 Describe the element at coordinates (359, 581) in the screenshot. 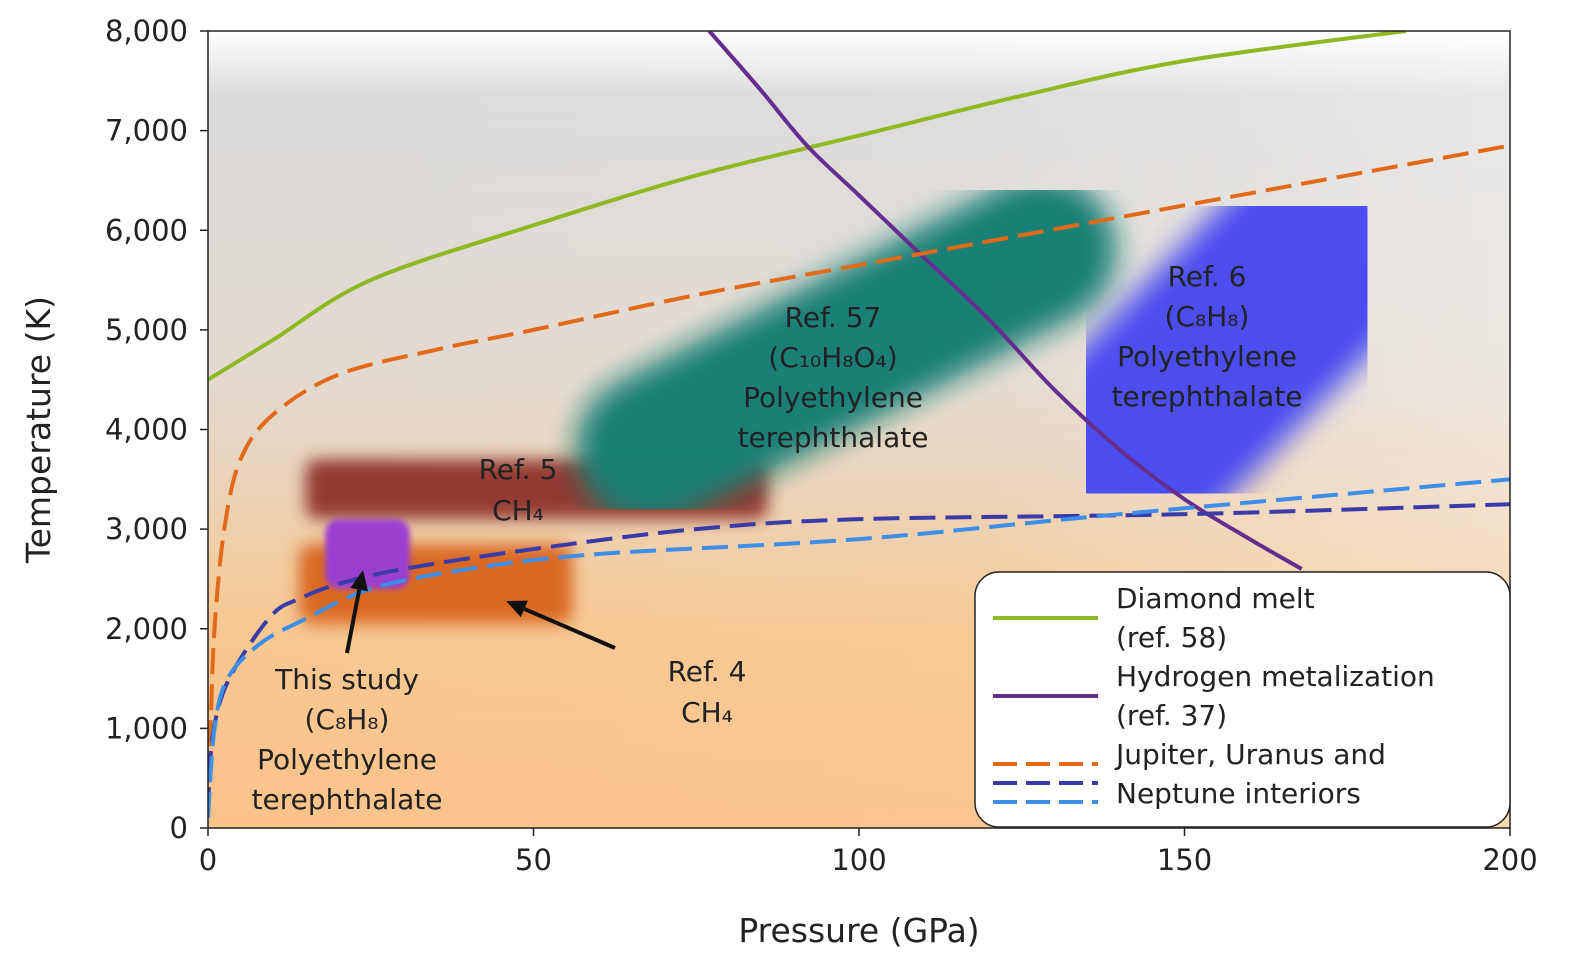

I see `this-study-arrow-head` at that location.